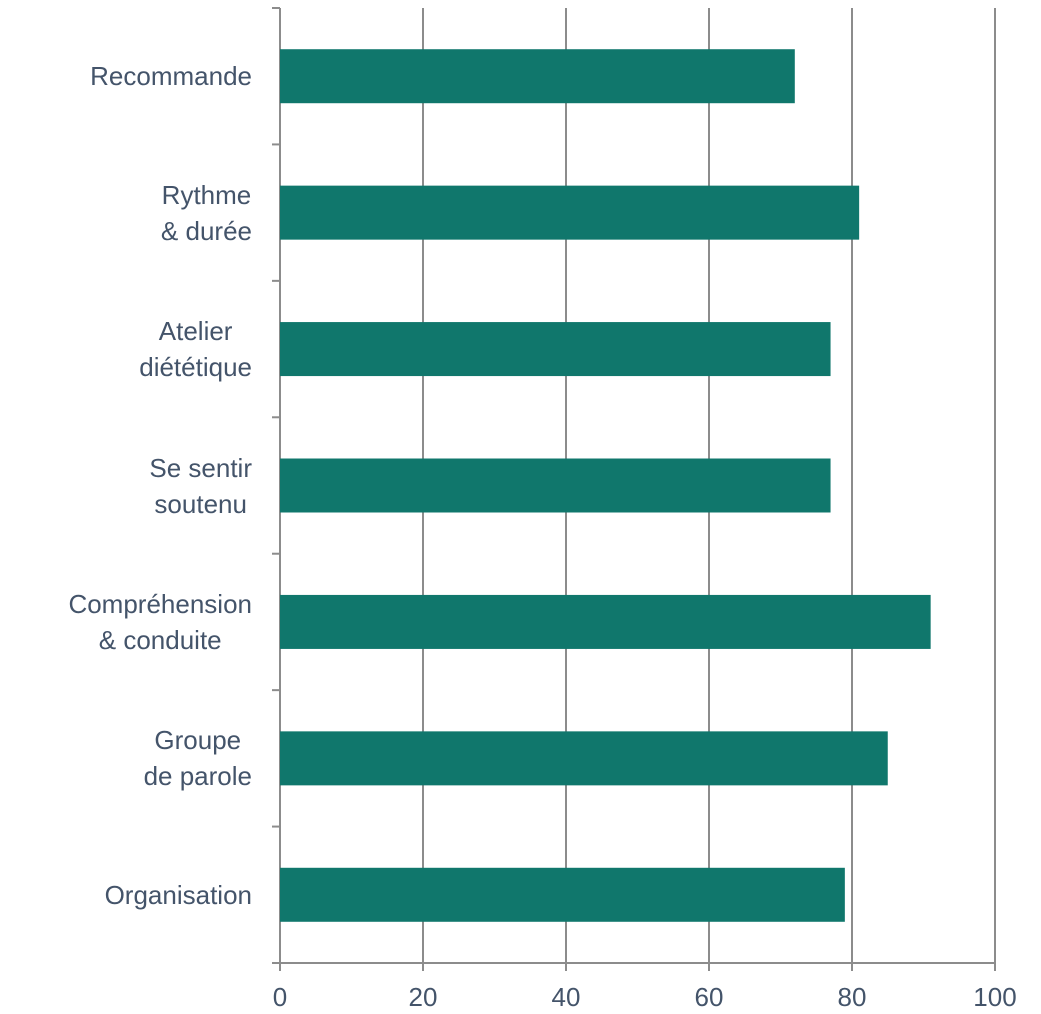  What do you see at coordinates (423, 997) in the screenshot?
I see `x-tick-label: 20` at bounding box center [423, 997].